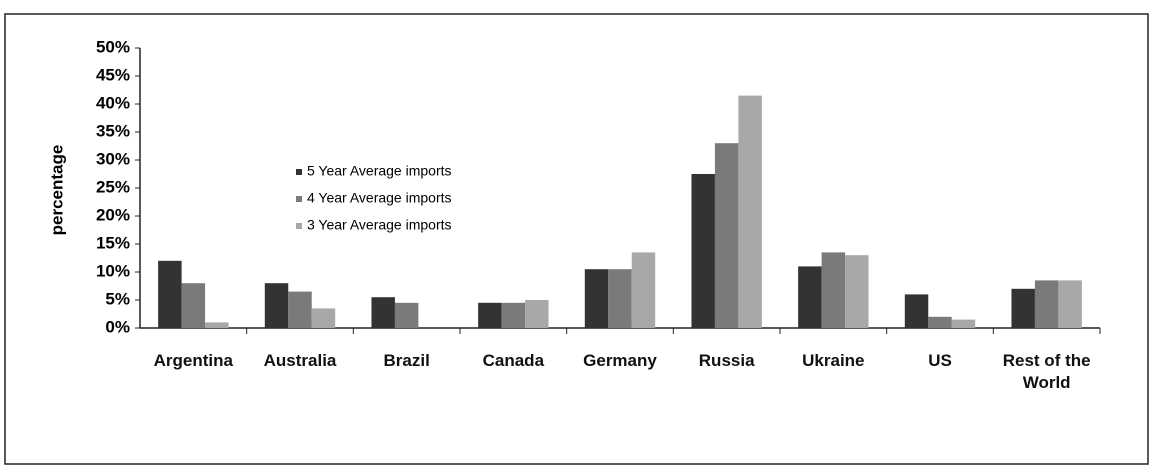  What do you see at coordinates (113, 102) in the screenshot?
I see `y-tick-label: 40%` at bounding box center [113, 102].